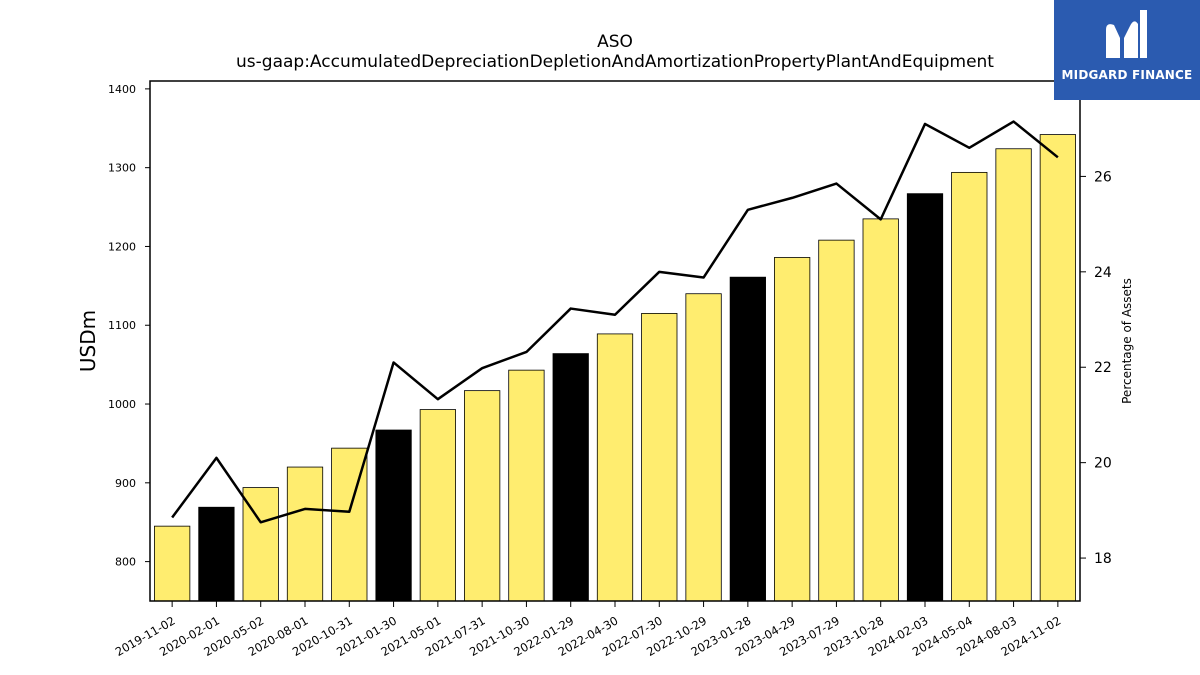  What do you see at coordinates (1103, 464) in the screenshot?
I see `y2-tick-label: 20` at bounding box center [1103, 464].